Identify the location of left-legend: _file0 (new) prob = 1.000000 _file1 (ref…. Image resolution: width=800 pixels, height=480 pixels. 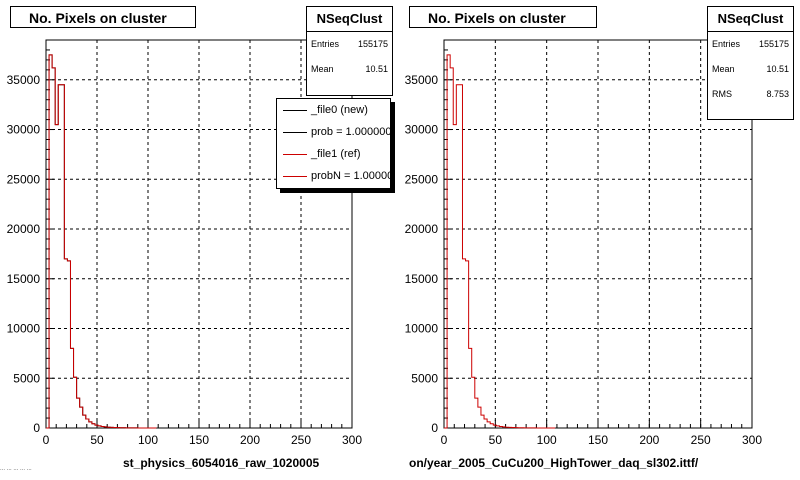
(333, 143).